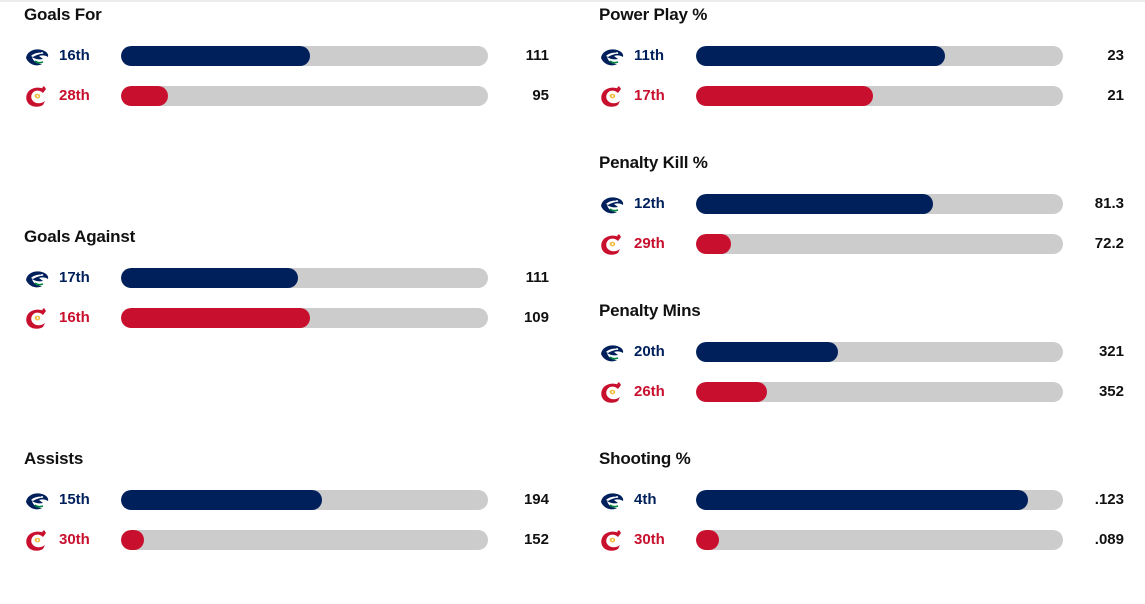 The image size is (1145, 604). What do you see at coordinates (540, 95) in the screenshot?
I see `stat-value: 95` at bounding box center [540, 95].